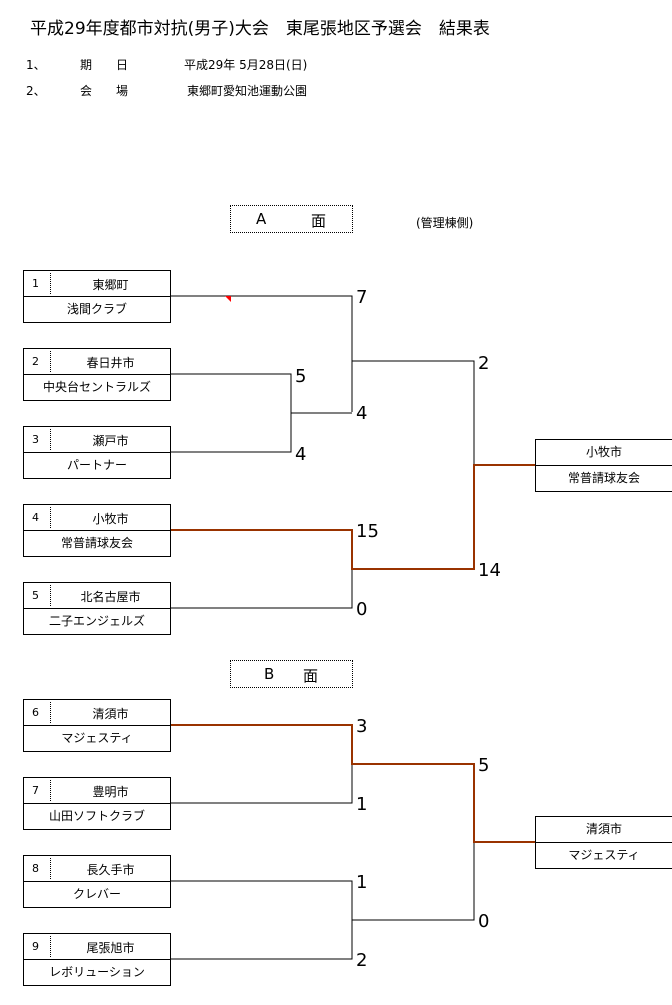 This screenshot has width=672, height=1005. What do you see at coordinates (484, 921) in the screenshot?
I see `score-final-b-bottom: 0` at bounding box center [484, 921].